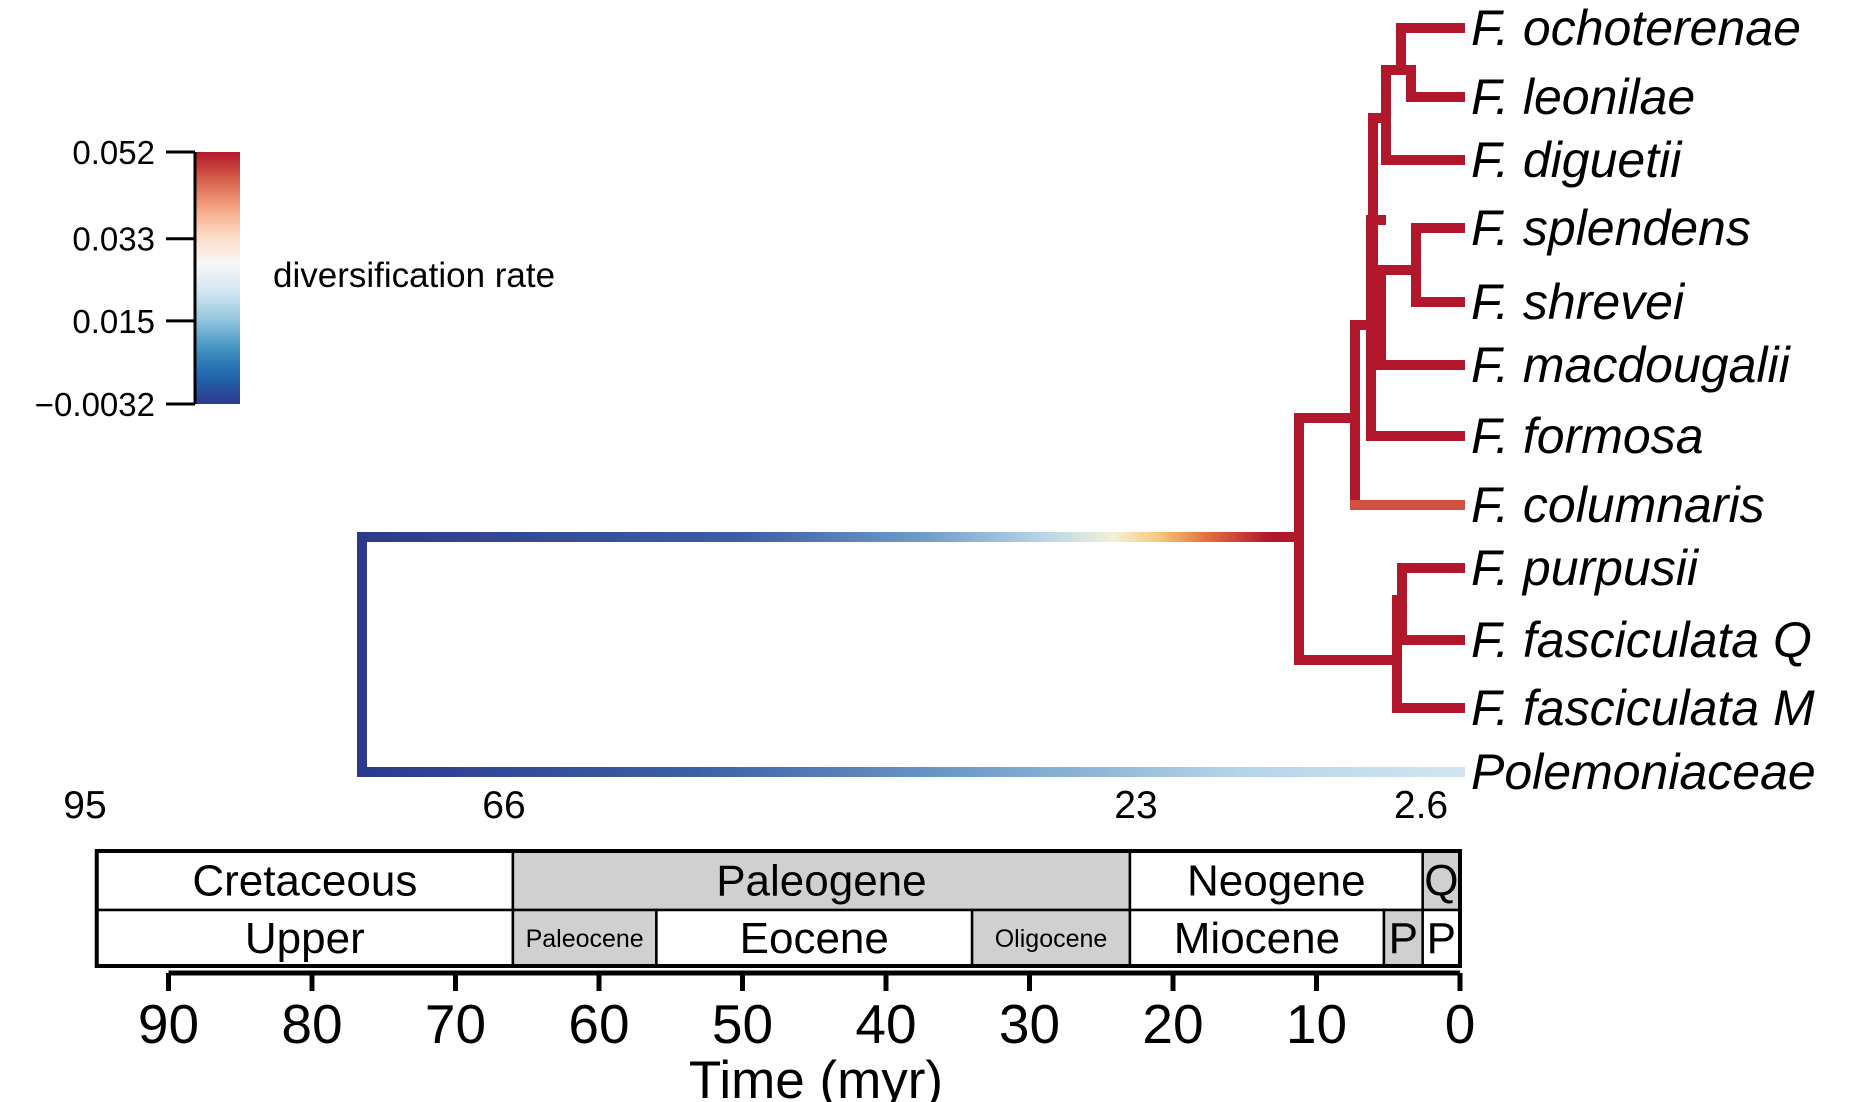 The width and height of the screenshot is (1870, 1102). I want to click on timescale-label: Paleocene, so click(585, 939).